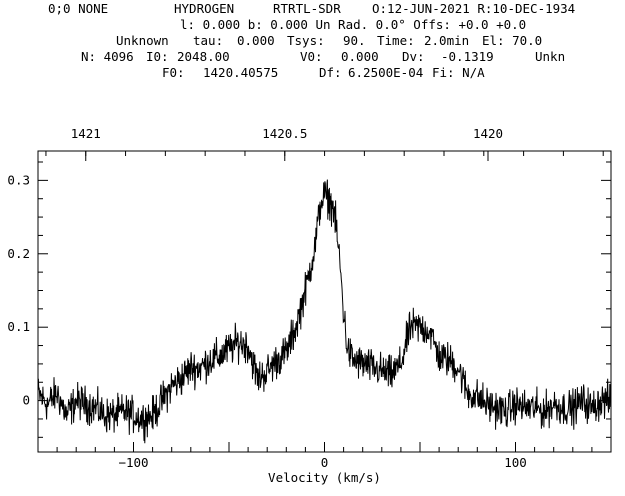 The image size is (625, 496). What do you see at coordinates (241, 72) in the screenshot?
I see `f0-value: 1420.40575` at bounding box center [241, 72].